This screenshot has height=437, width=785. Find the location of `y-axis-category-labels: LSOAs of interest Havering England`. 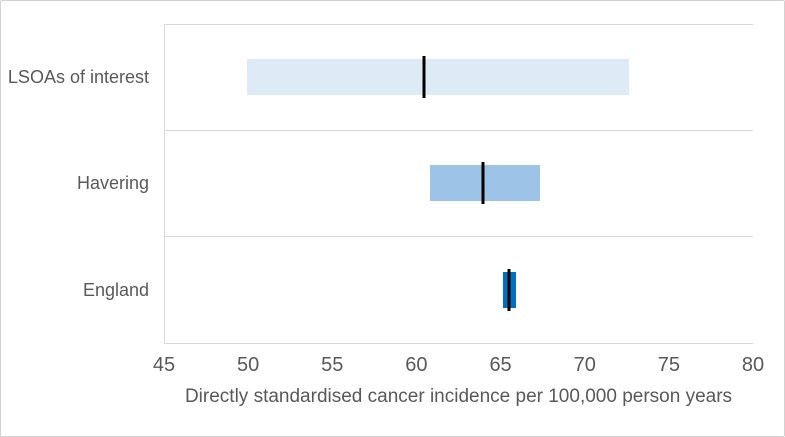

y-axis-category-labels: LSOAs of interest Havering England is located at coordinates (75, 184).